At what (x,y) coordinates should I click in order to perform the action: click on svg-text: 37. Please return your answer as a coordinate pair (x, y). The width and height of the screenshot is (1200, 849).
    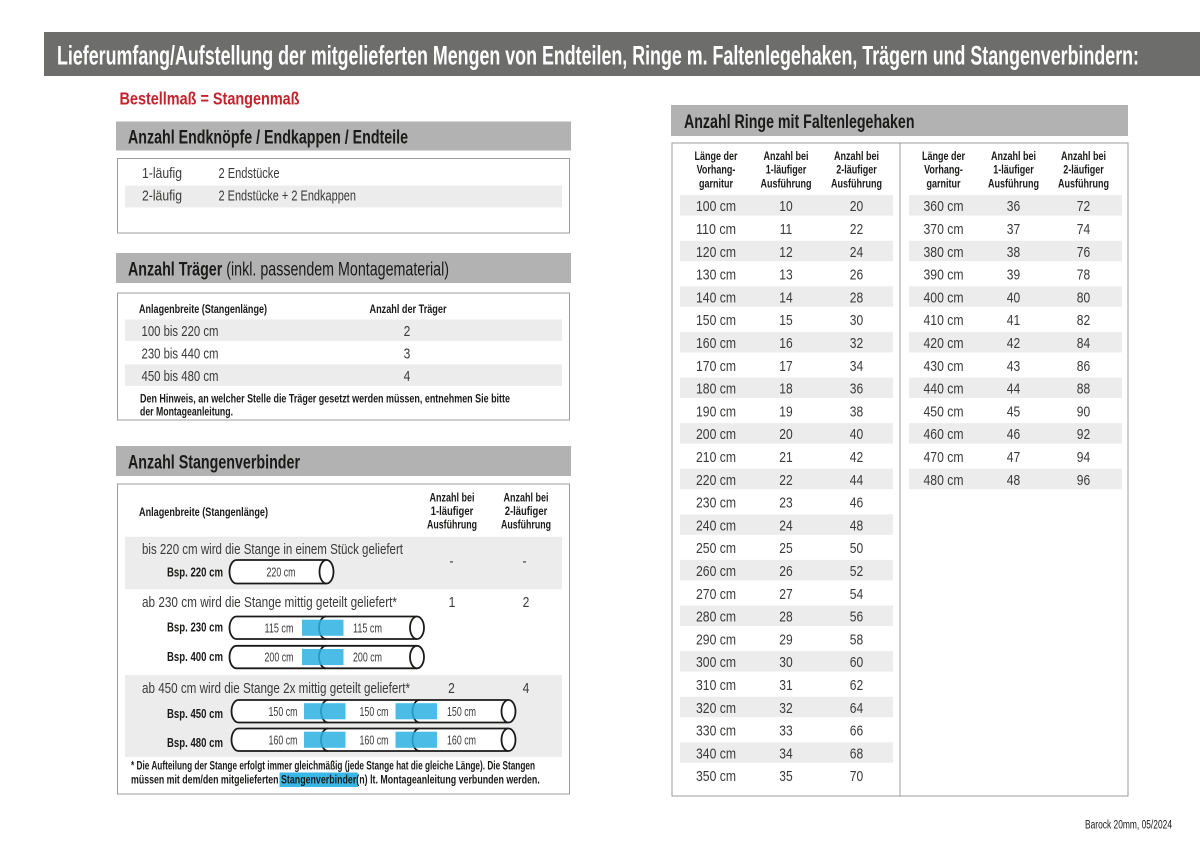
    Looking at the image, I should click on (1013, 229).